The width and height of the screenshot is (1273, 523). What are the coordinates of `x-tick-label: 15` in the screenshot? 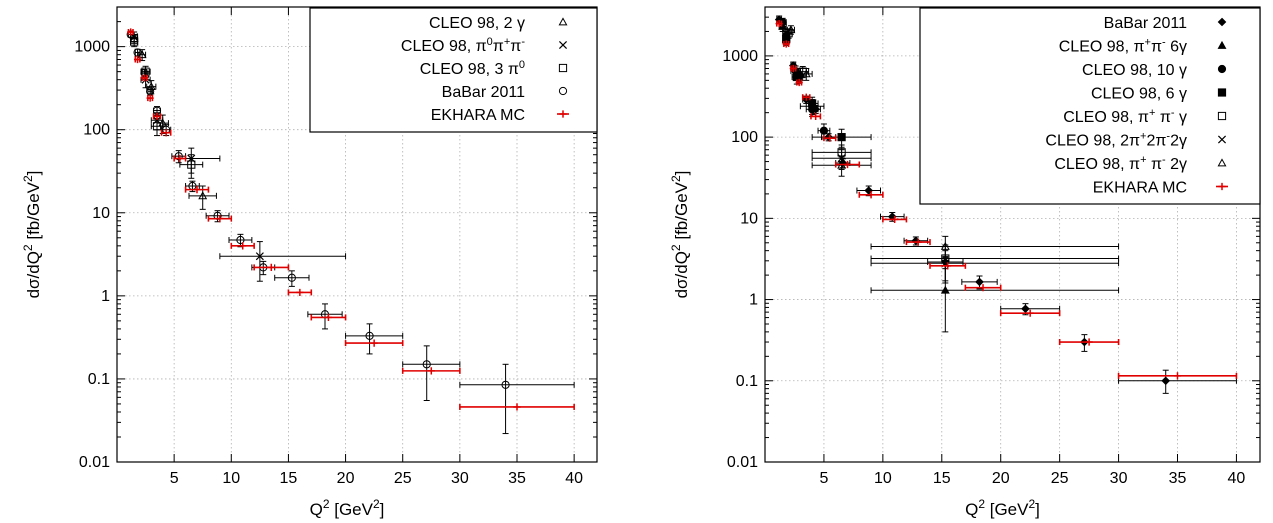 It's located at (942, 478).